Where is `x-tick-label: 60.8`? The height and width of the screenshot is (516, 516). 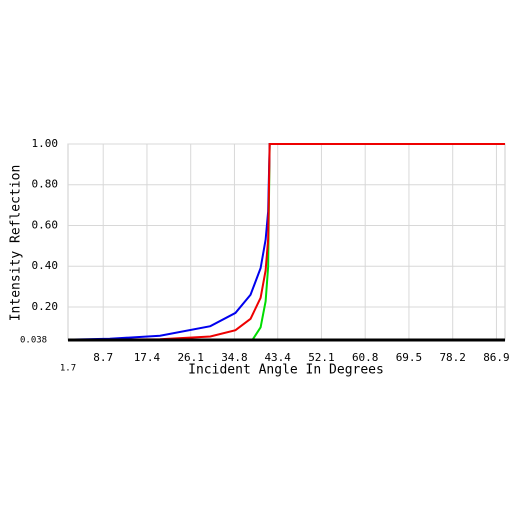
x-tick-label: 60.8 is located at coordinates (365, 357).